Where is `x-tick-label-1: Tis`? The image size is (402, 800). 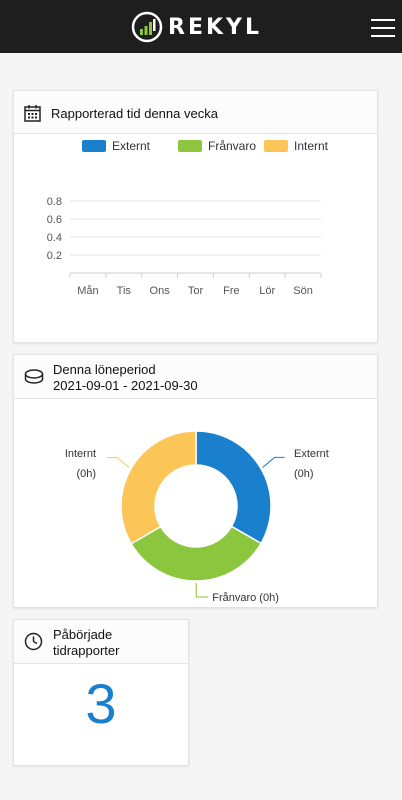 x-tick-label-1: Tis is located at coordinates (124, 291).